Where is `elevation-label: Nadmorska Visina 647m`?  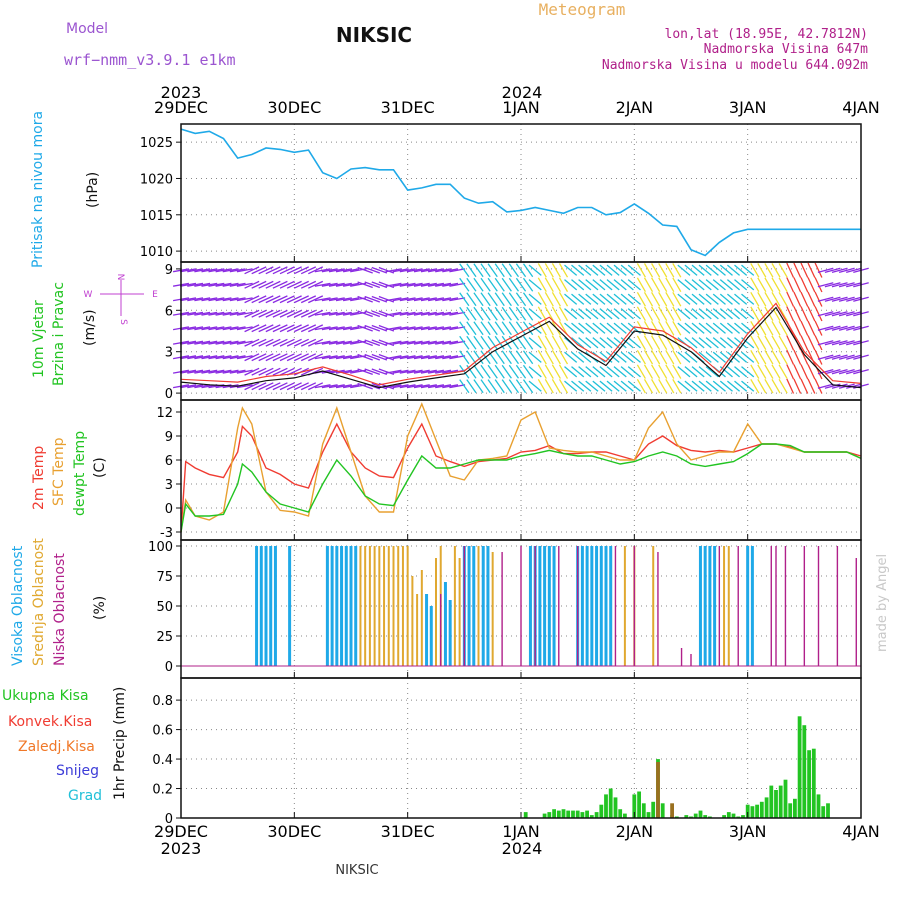
elevation-label: Nadmorska Visina 647m is located at coordinates (786, 49).